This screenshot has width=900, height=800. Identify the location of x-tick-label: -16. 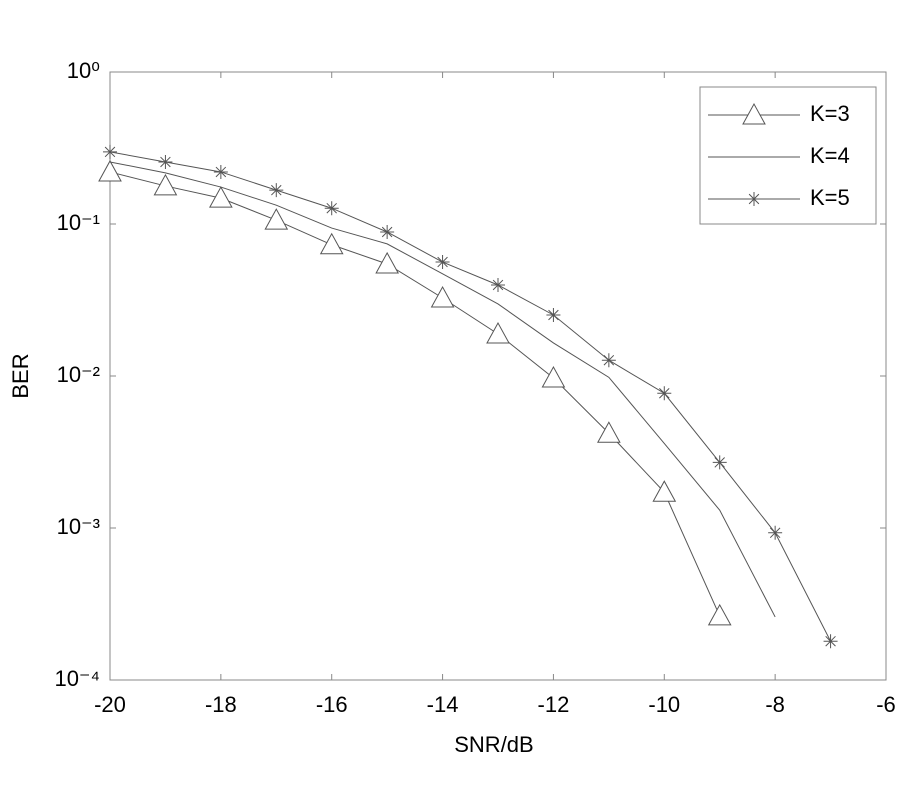
(332, 704).